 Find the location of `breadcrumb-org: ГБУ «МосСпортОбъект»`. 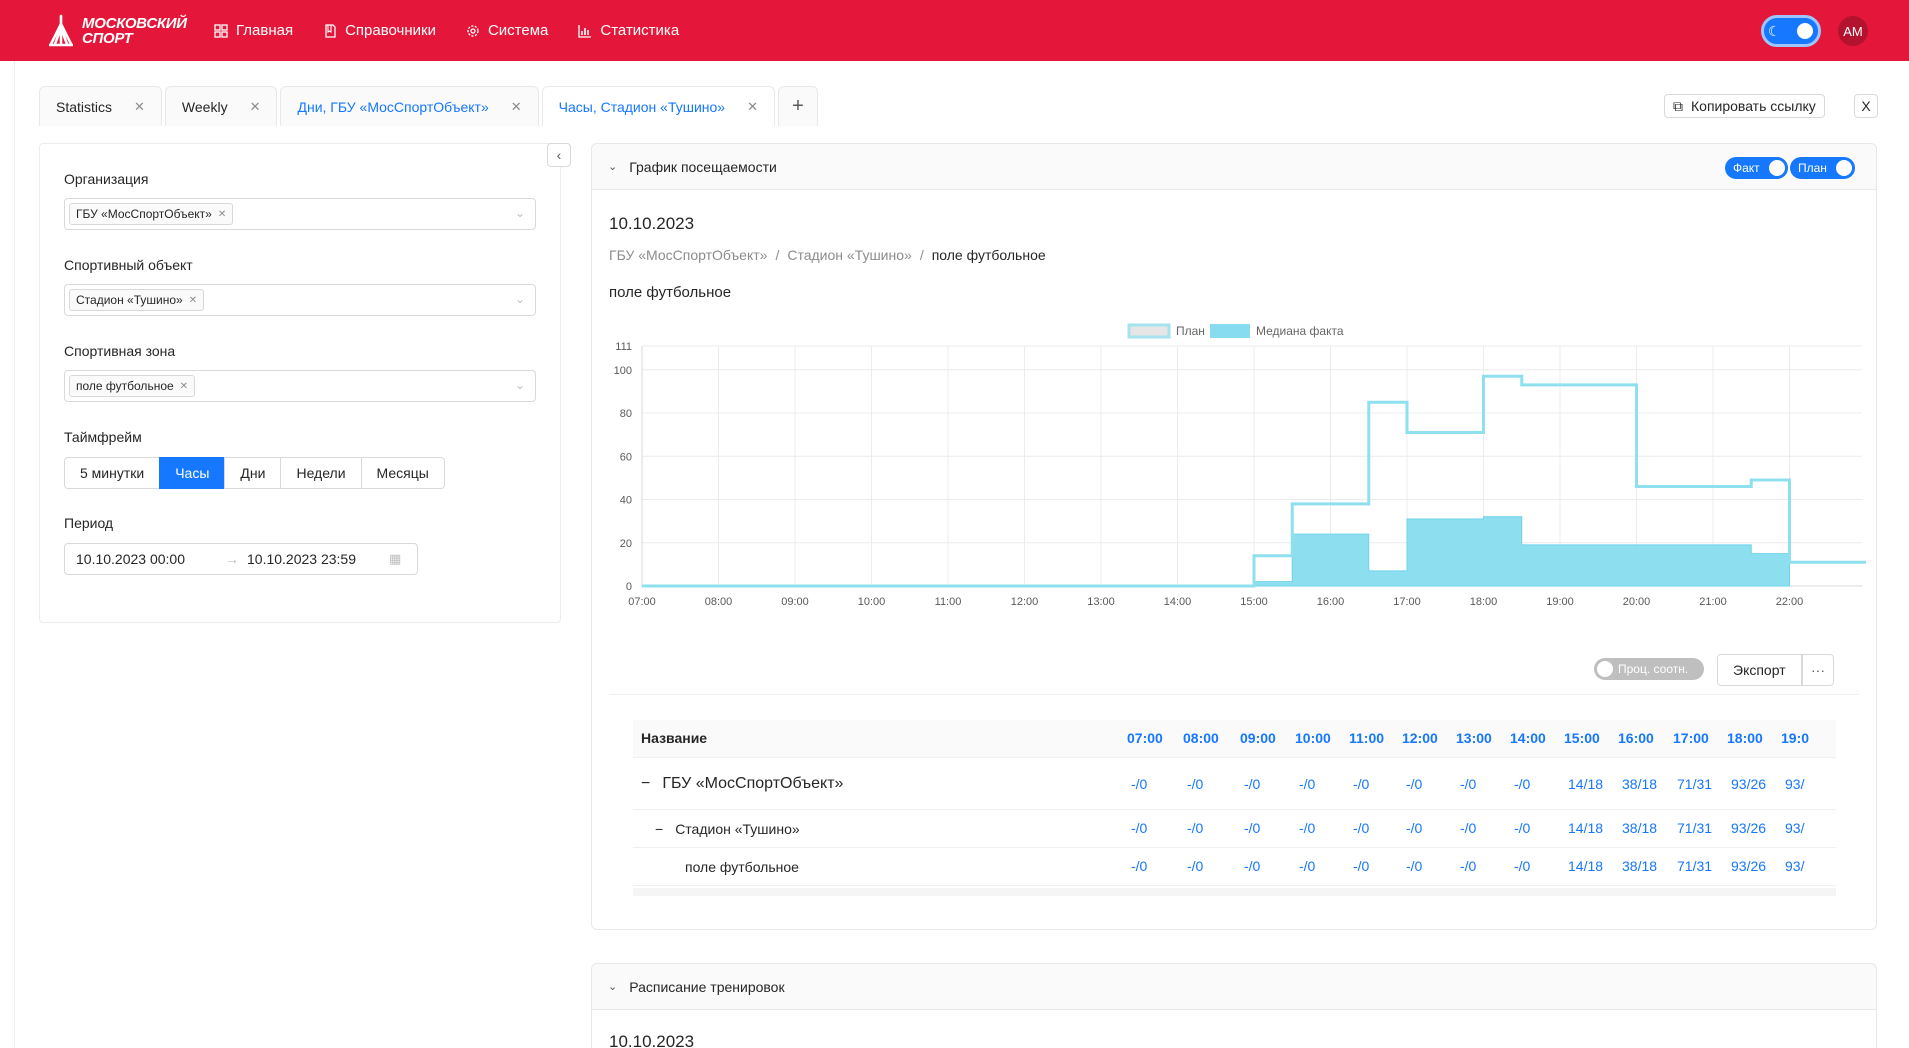

breadcrumb-org: ГБУ «МосСпортОбъект» is located at coordinates (688, 255).